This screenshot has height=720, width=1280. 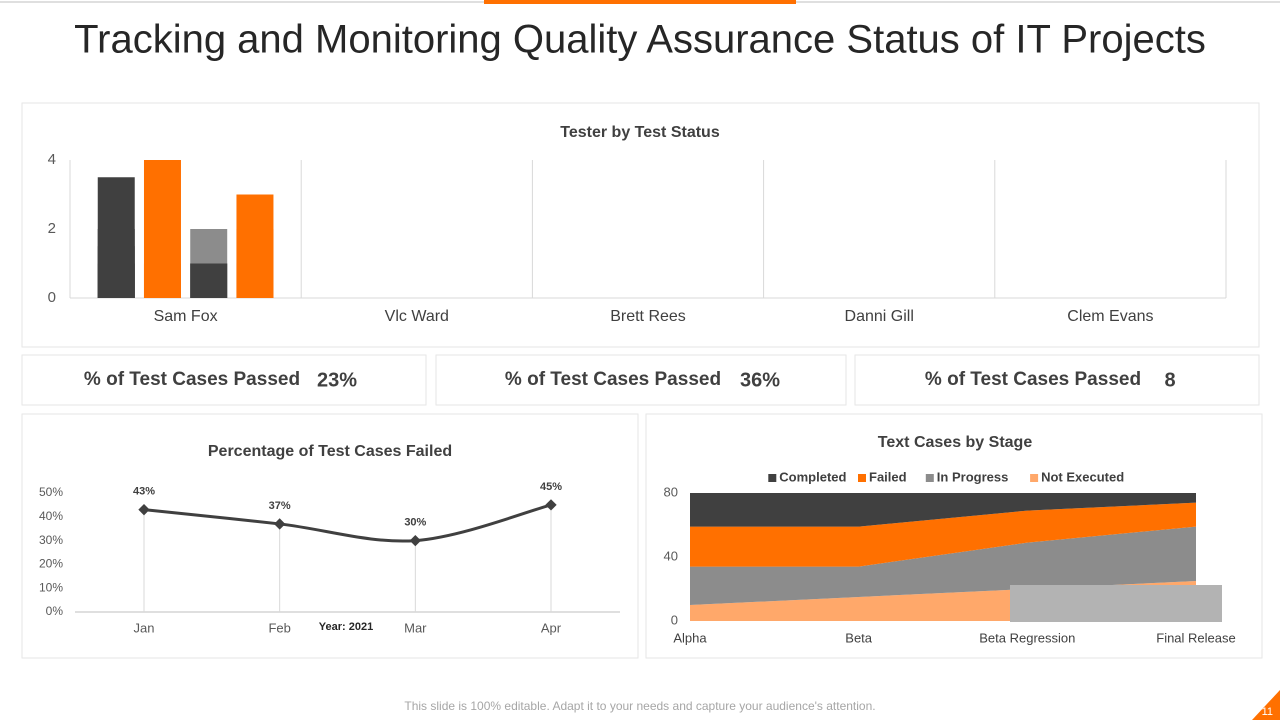 I want to click on chart-title: Percentage of Test Cases Failed, so click(x=330, y=451).